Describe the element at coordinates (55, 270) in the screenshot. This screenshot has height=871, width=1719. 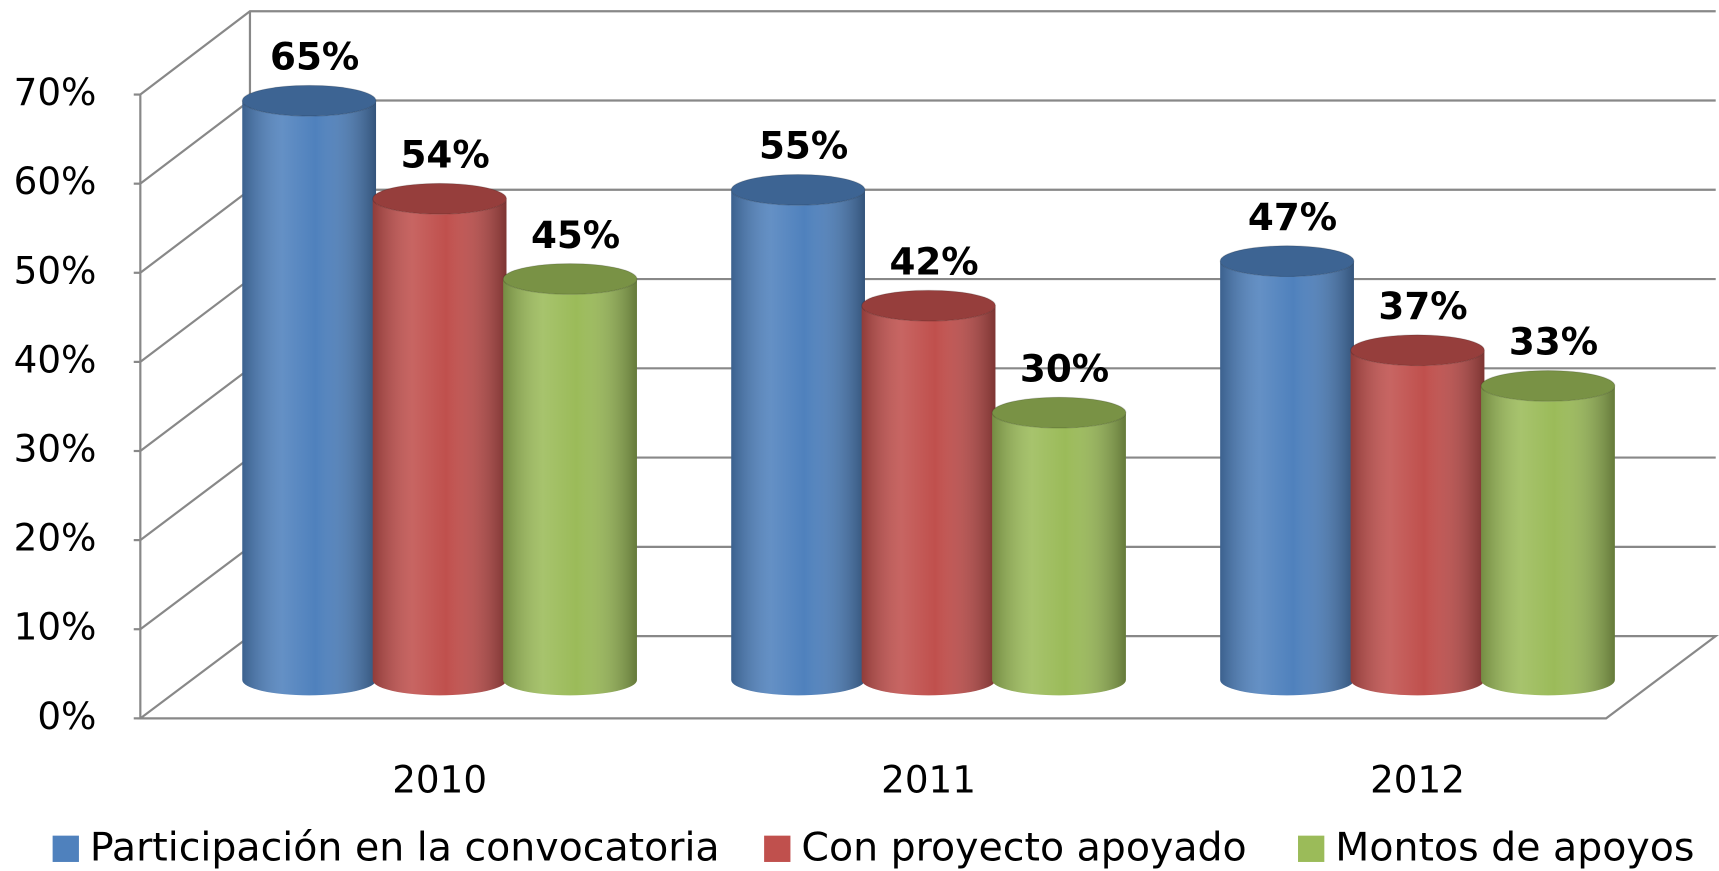
I see `y-tick-label: 50%` at that location.